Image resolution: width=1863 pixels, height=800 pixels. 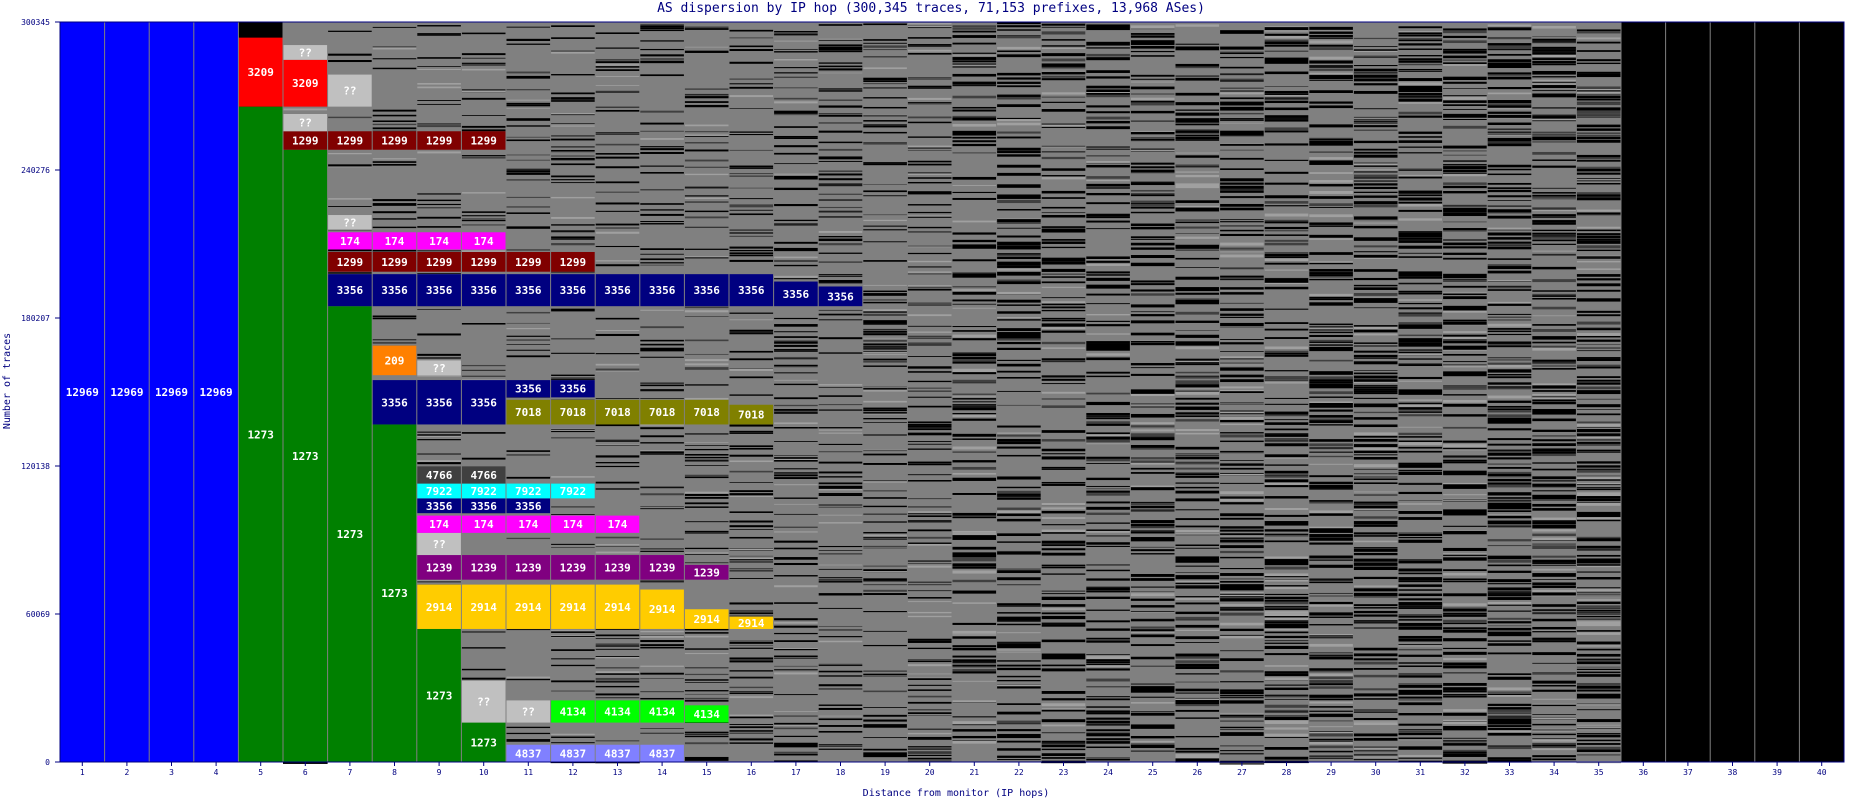 What do you see at coordinates (1420, 392) in the screenshot?
I see `hop-31-column` at bounding box center [1420, 392].